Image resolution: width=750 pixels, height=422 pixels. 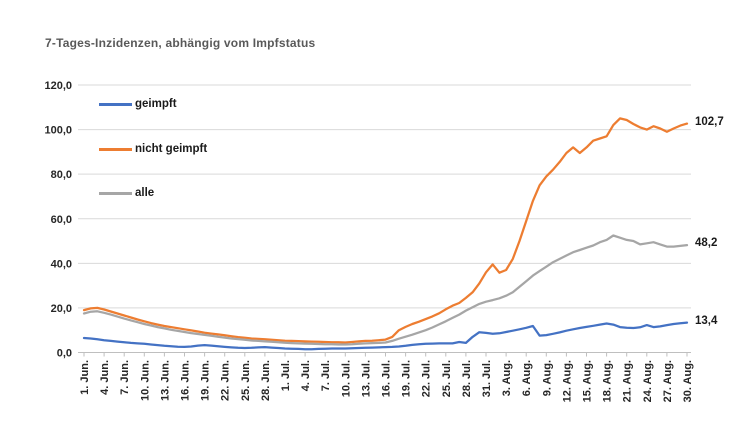 What do you see at coordinates (61, 175) in the screenshot?
I see `y-tick-label: 80,0` at bounding box center [61, 175].